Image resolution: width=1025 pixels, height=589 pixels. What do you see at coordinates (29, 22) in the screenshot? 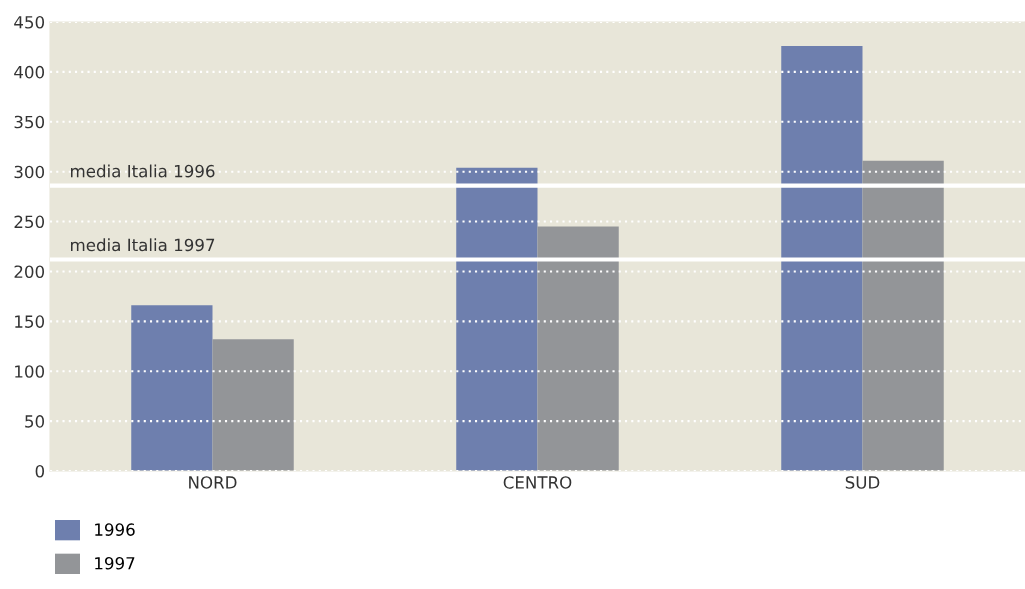
I see `y-tick-label: 450` at bounding box center [29, 22].